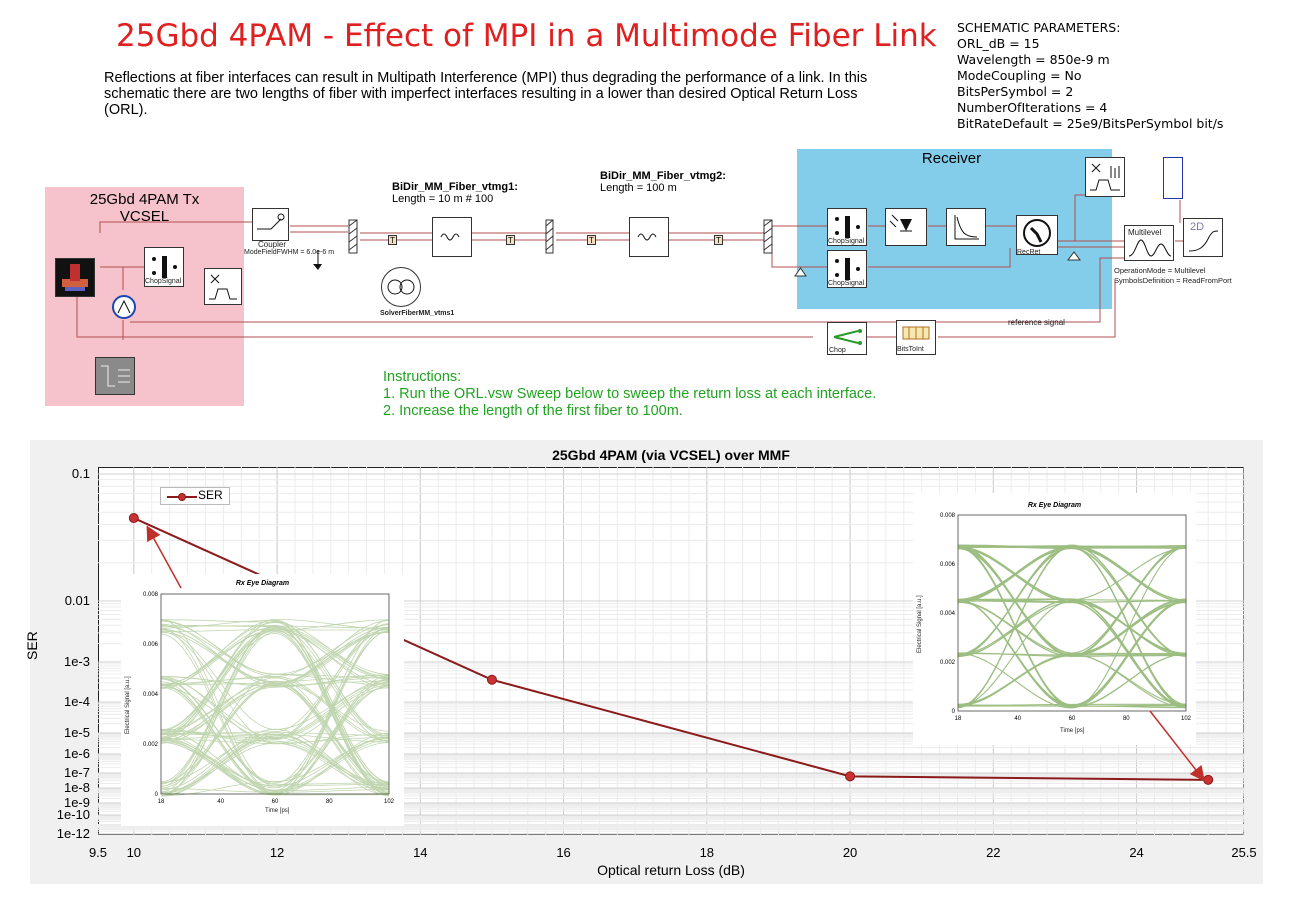 This screenshot has height=902, width=1305. I want to click on 2d-plot-glyph, so click(1203, 241).